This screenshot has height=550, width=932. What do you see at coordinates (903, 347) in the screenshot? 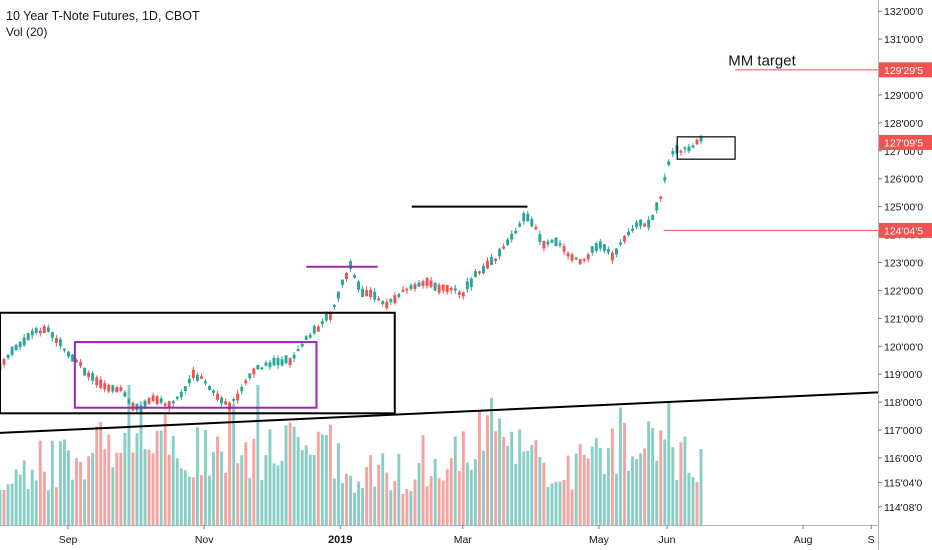
I see `price-axis-label: 120'00'0` at bounding box center [903, 347].